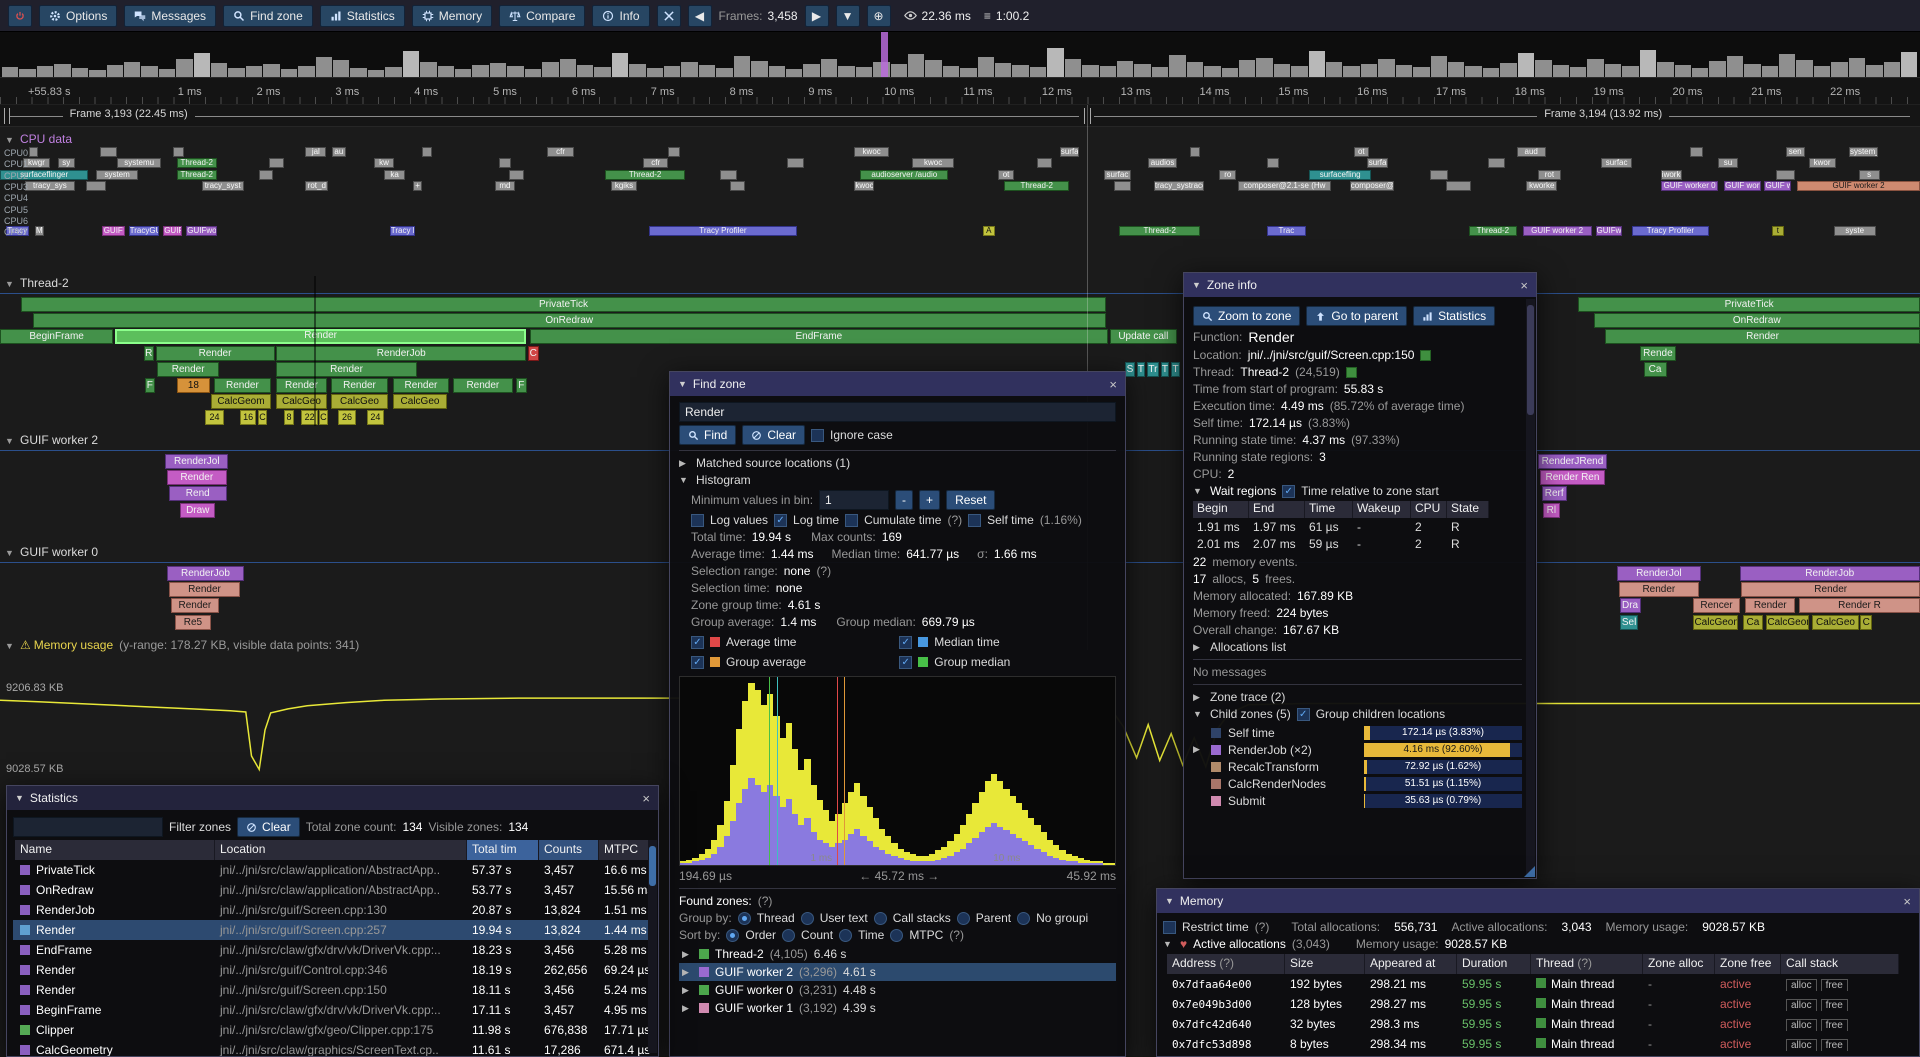 The width and height of the screenshot is (1920, 1057). What do you see at coordinates (1787, 622) in the screenshot?
I see `timeline-zone: CalcGeomet` at bounding box center [1787, 622].